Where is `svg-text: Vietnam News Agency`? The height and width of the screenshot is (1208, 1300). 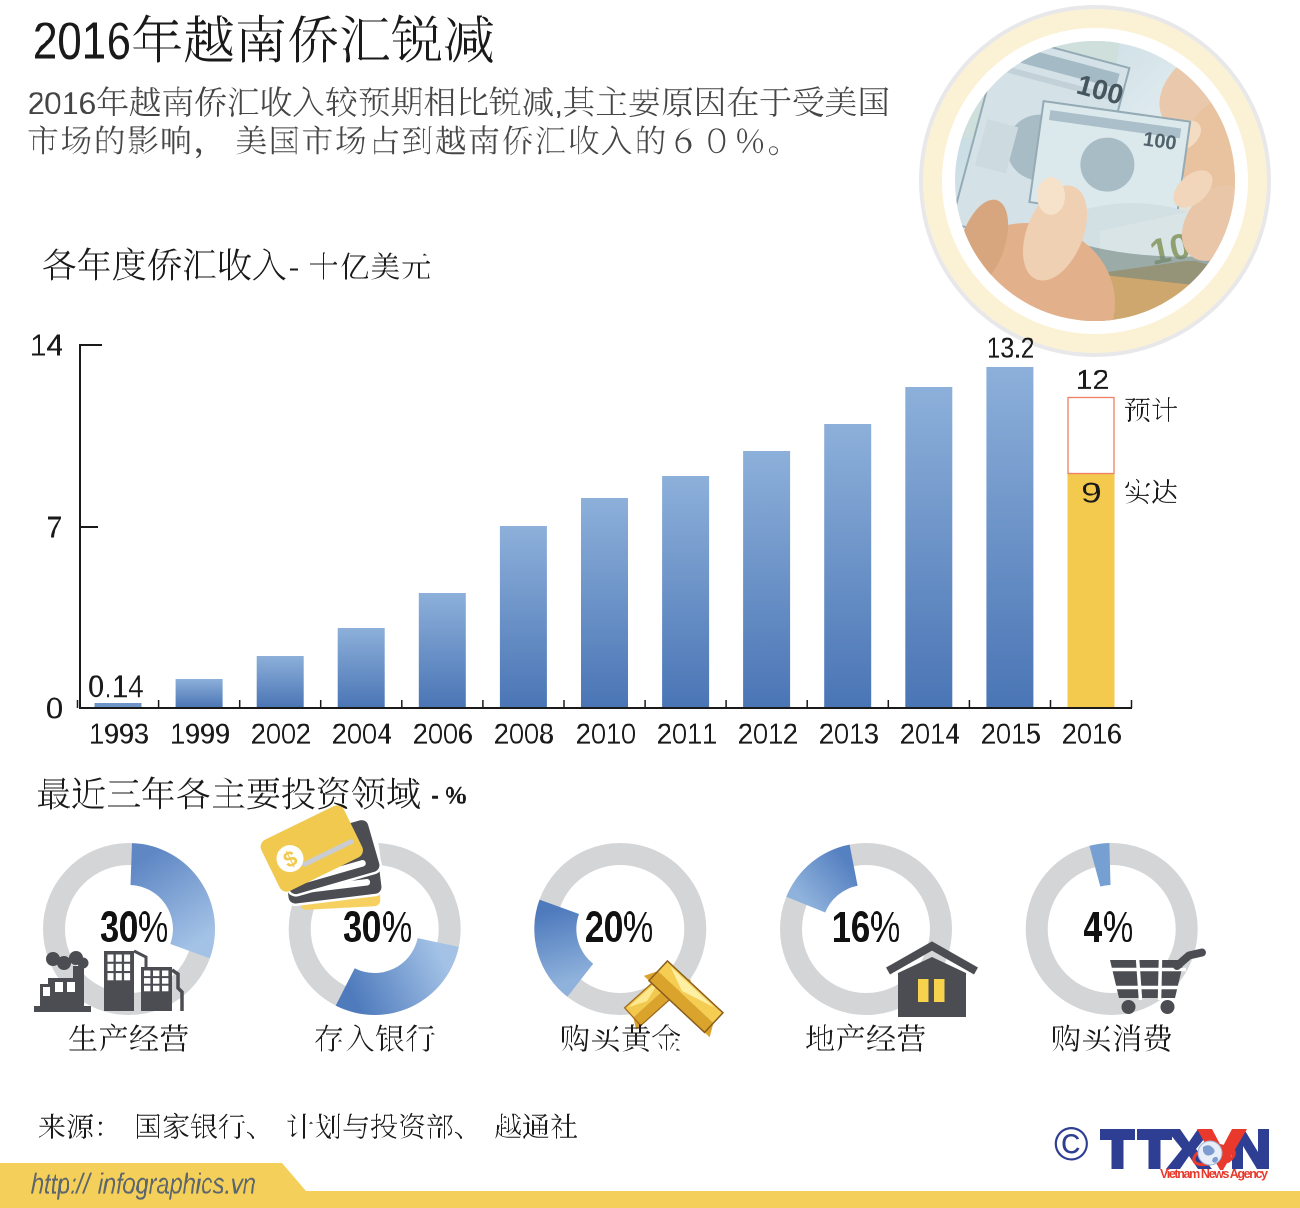 svg-text: Vietnam News Agency is located at coordinates (1214, 1174).